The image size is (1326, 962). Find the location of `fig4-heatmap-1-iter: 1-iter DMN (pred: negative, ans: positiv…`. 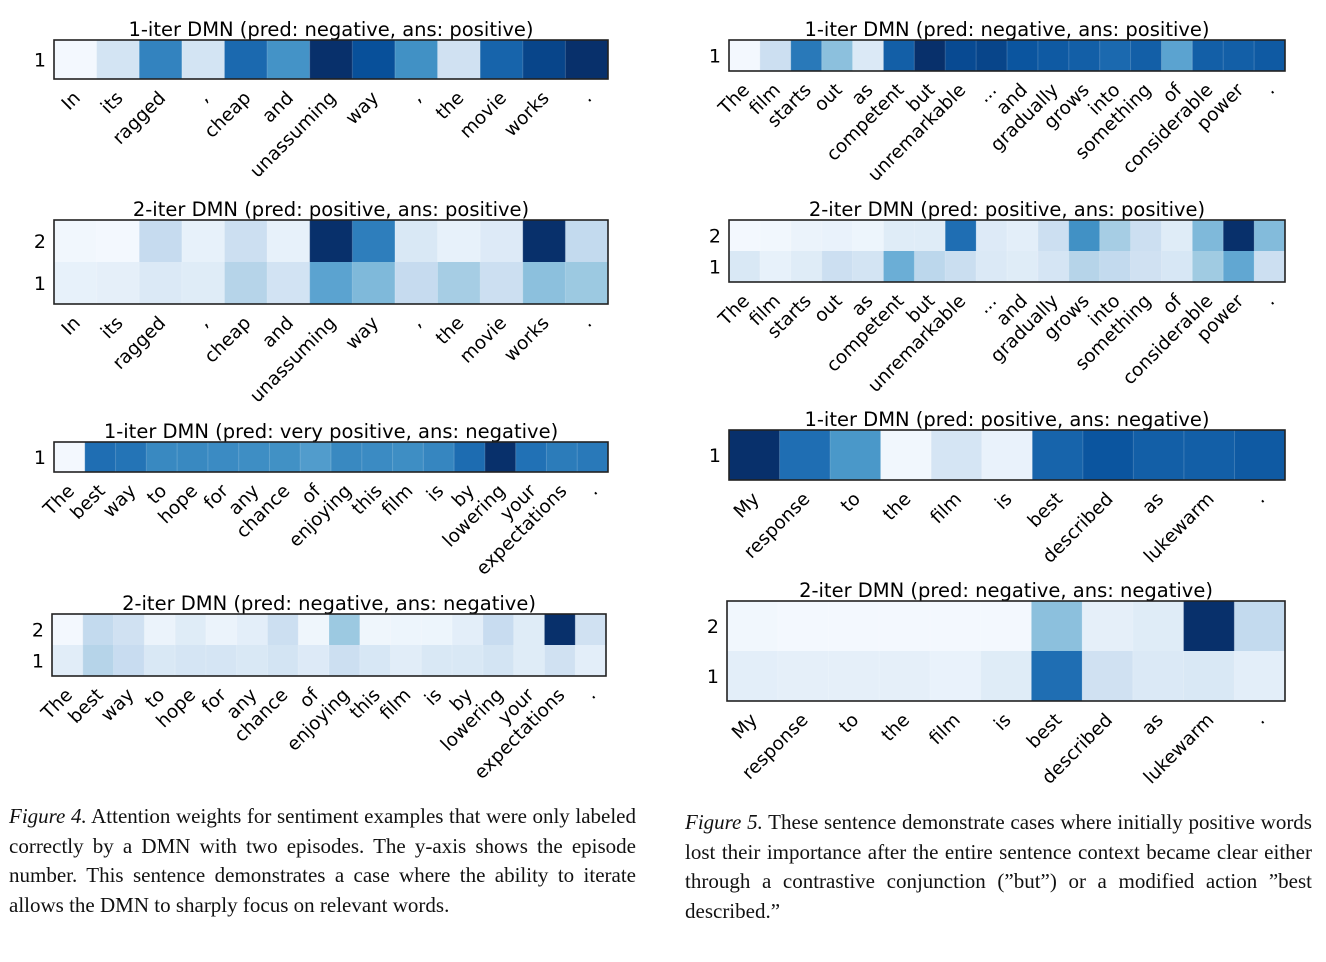

fig4-heatmap-1-iter: 1-iter DMN (pred: negative, ans: positiv… is located at coordinates (330, 104).